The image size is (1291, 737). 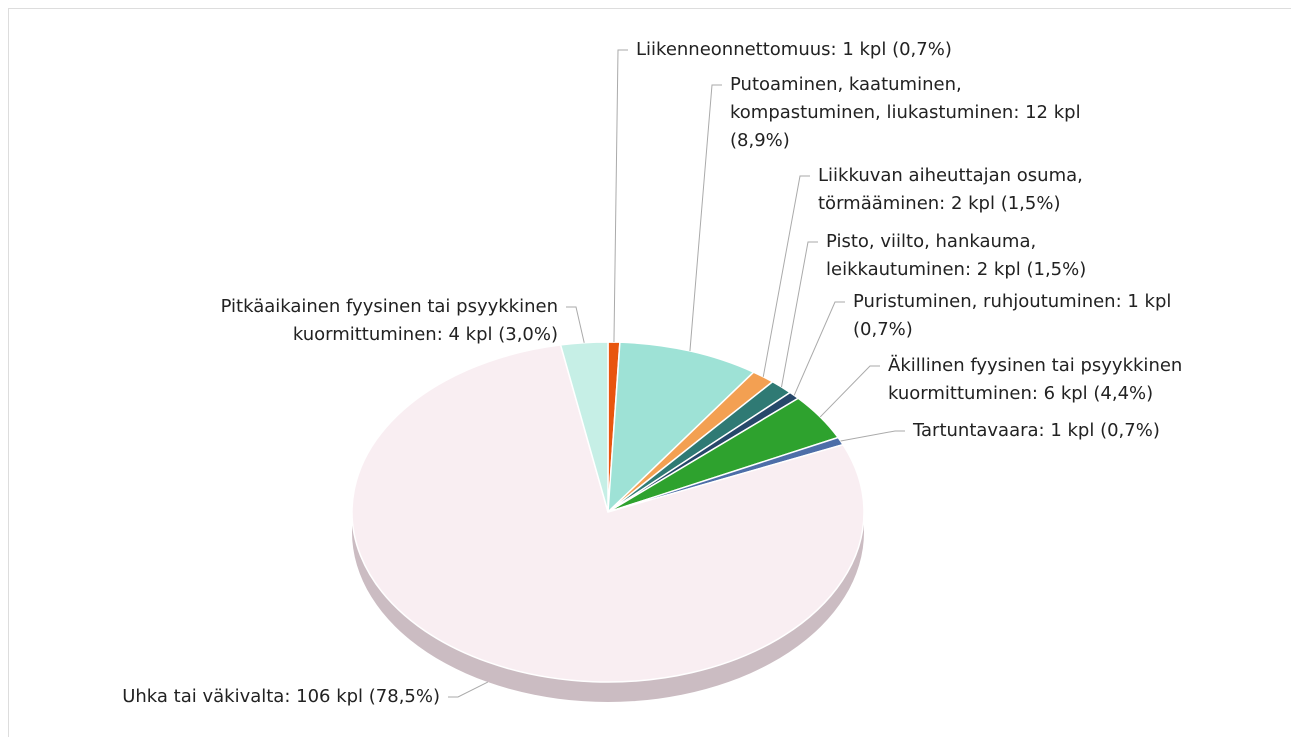 What do you see at coordinates (846, 84) in the screenshot?
I see `slice-label: Putoaminen, kaatuminen,` at bounding box center [846, 84].